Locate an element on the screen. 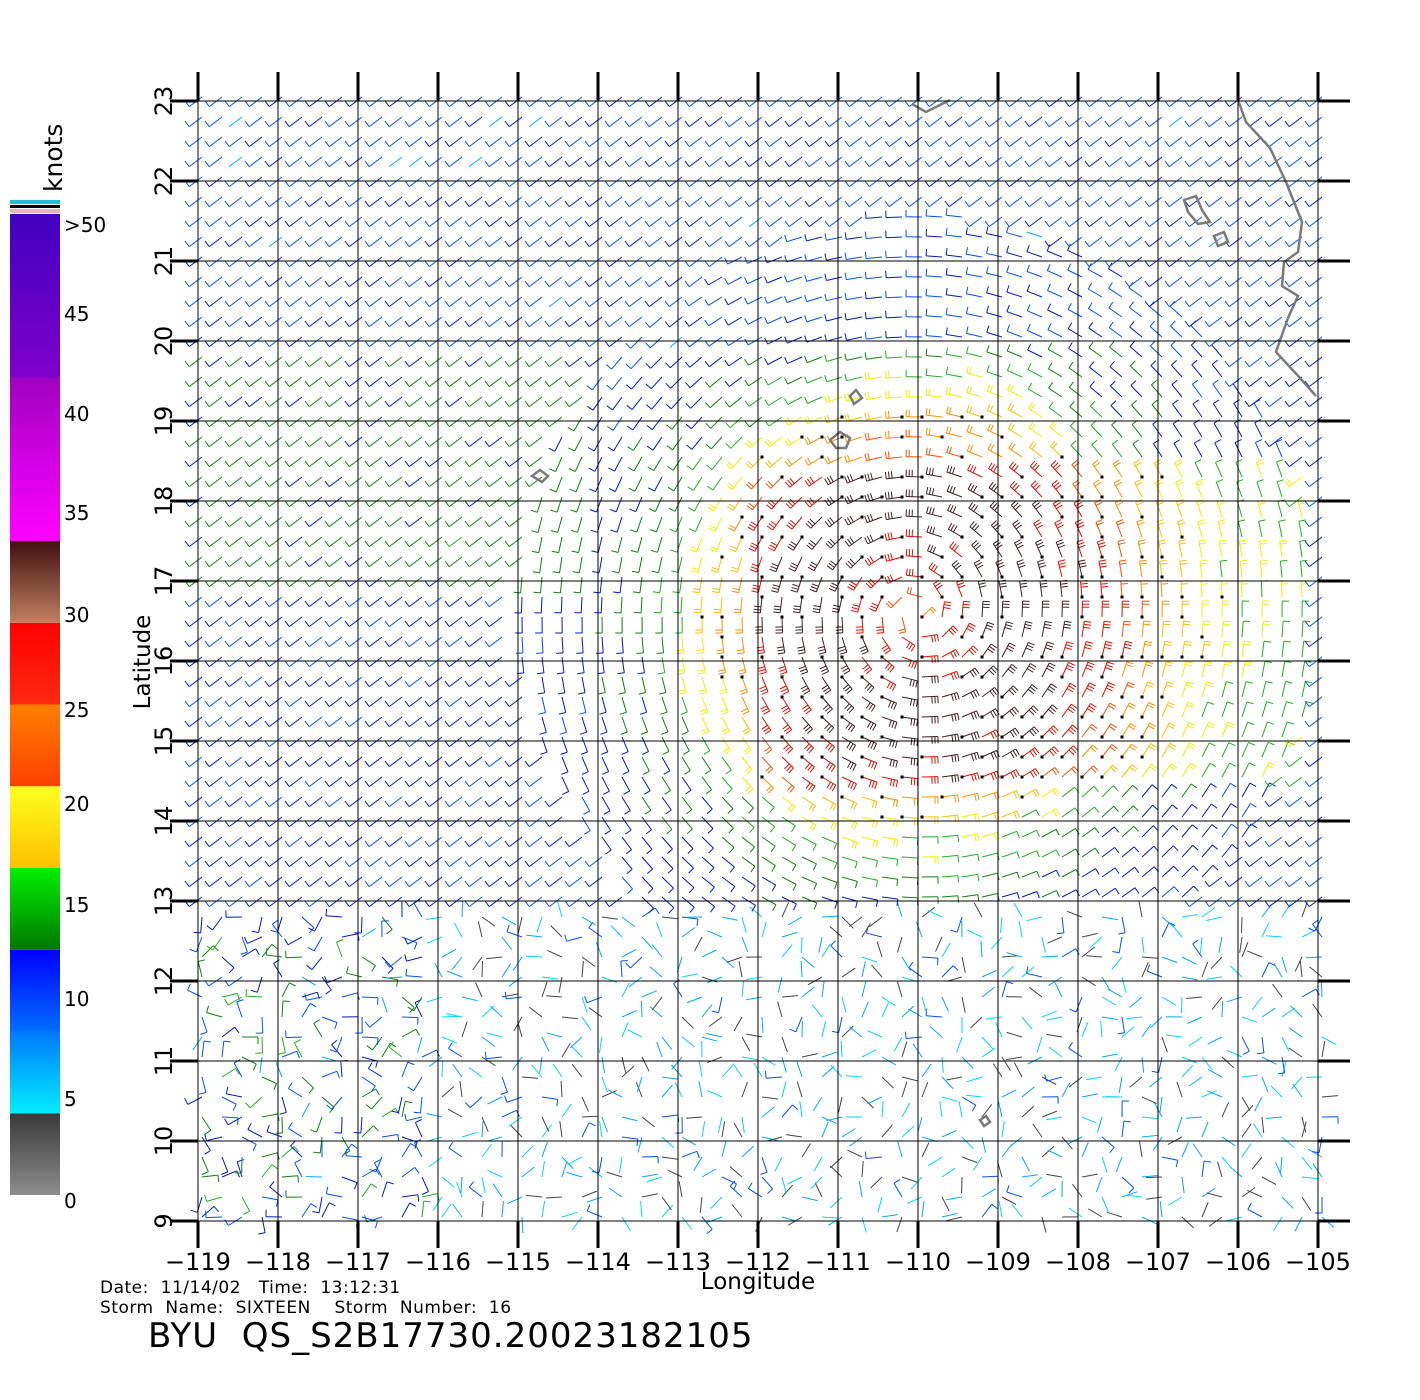 Image resolution: width=1420 pixels, height=1400 pixels. longitude-tick-label: −110 is located at coordinates (918, 1262).